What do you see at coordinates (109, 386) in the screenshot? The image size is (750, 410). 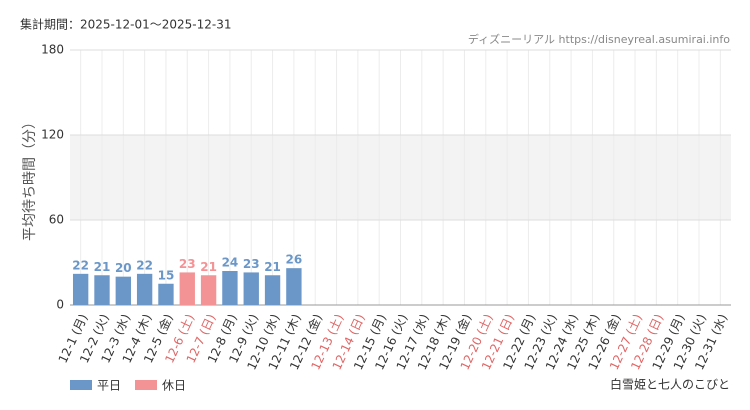 I see `legend-label: 平日` at bounding box center [109, 386].